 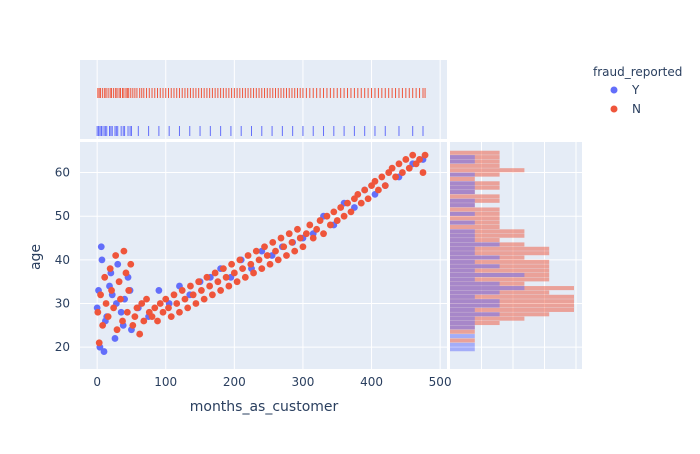 I want to click on x-tick-label: 400, so click(x=371, y=382).